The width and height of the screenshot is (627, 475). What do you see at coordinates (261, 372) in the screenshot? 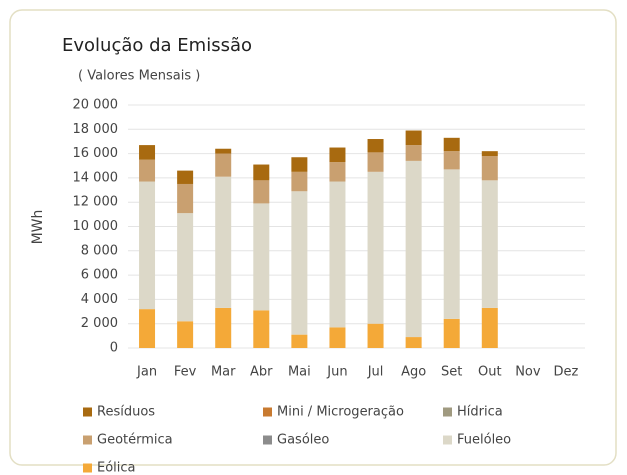
I see `x-tick-label: Abr` at bounding box center [261, 372].